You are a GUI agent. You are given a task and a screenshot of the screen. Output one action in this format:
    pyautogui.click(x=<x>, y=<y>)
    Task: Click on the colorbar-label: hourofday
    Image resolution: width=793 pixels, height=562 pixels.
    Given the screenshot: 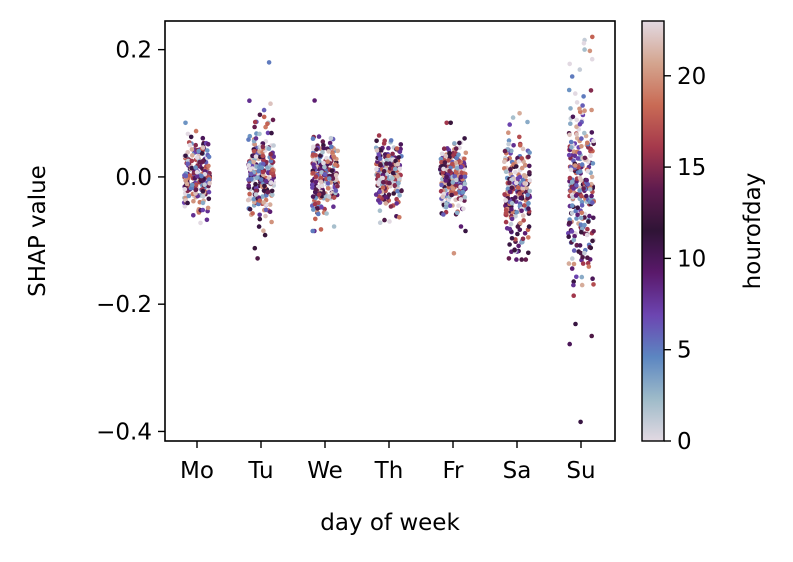 What is the action you would take?
    pyautogui.click(x=753, y=231)
    